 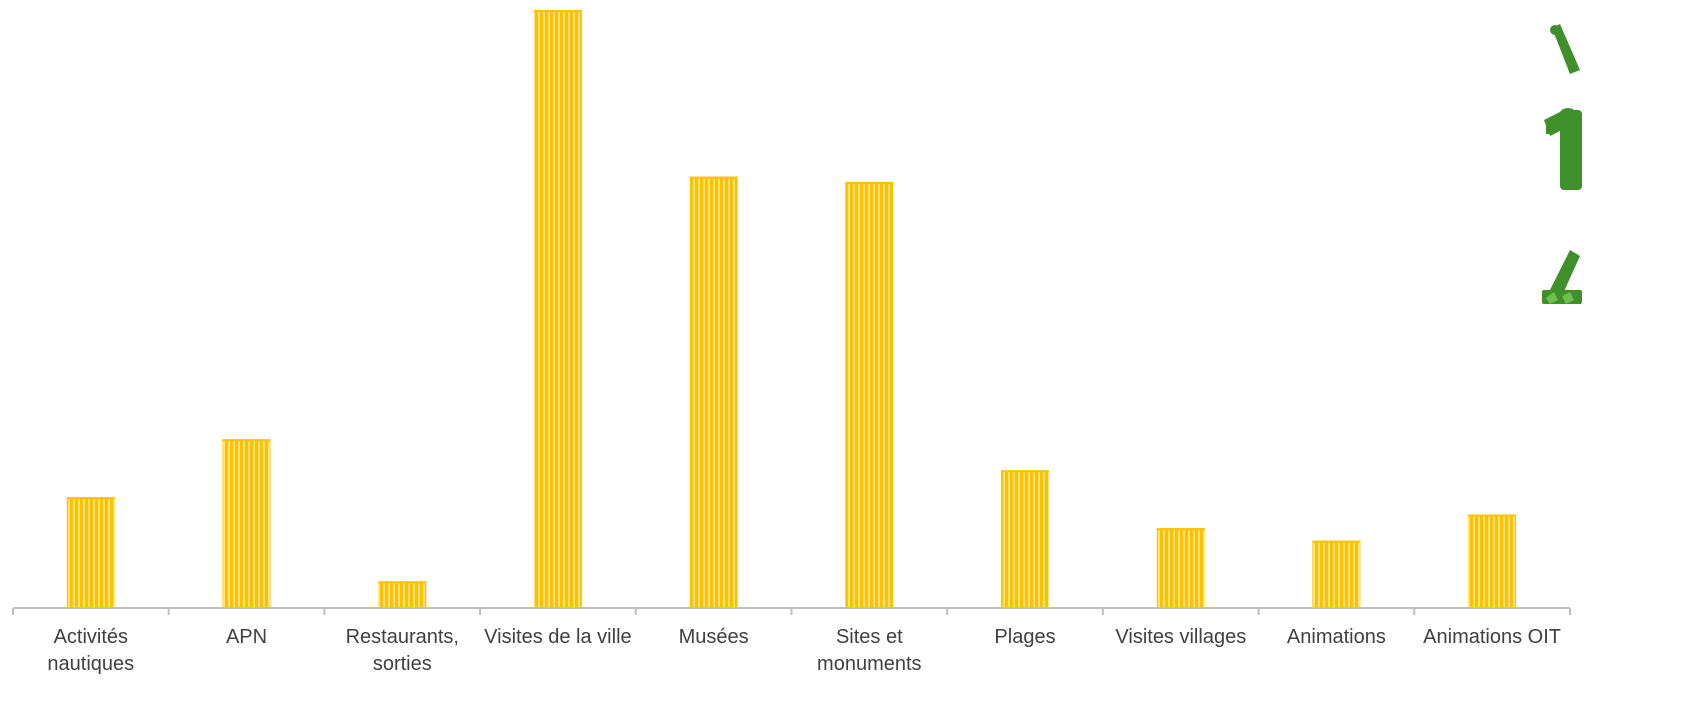 I want to click on x-tick-label: Visites villages, so click(x=1180, y=637).